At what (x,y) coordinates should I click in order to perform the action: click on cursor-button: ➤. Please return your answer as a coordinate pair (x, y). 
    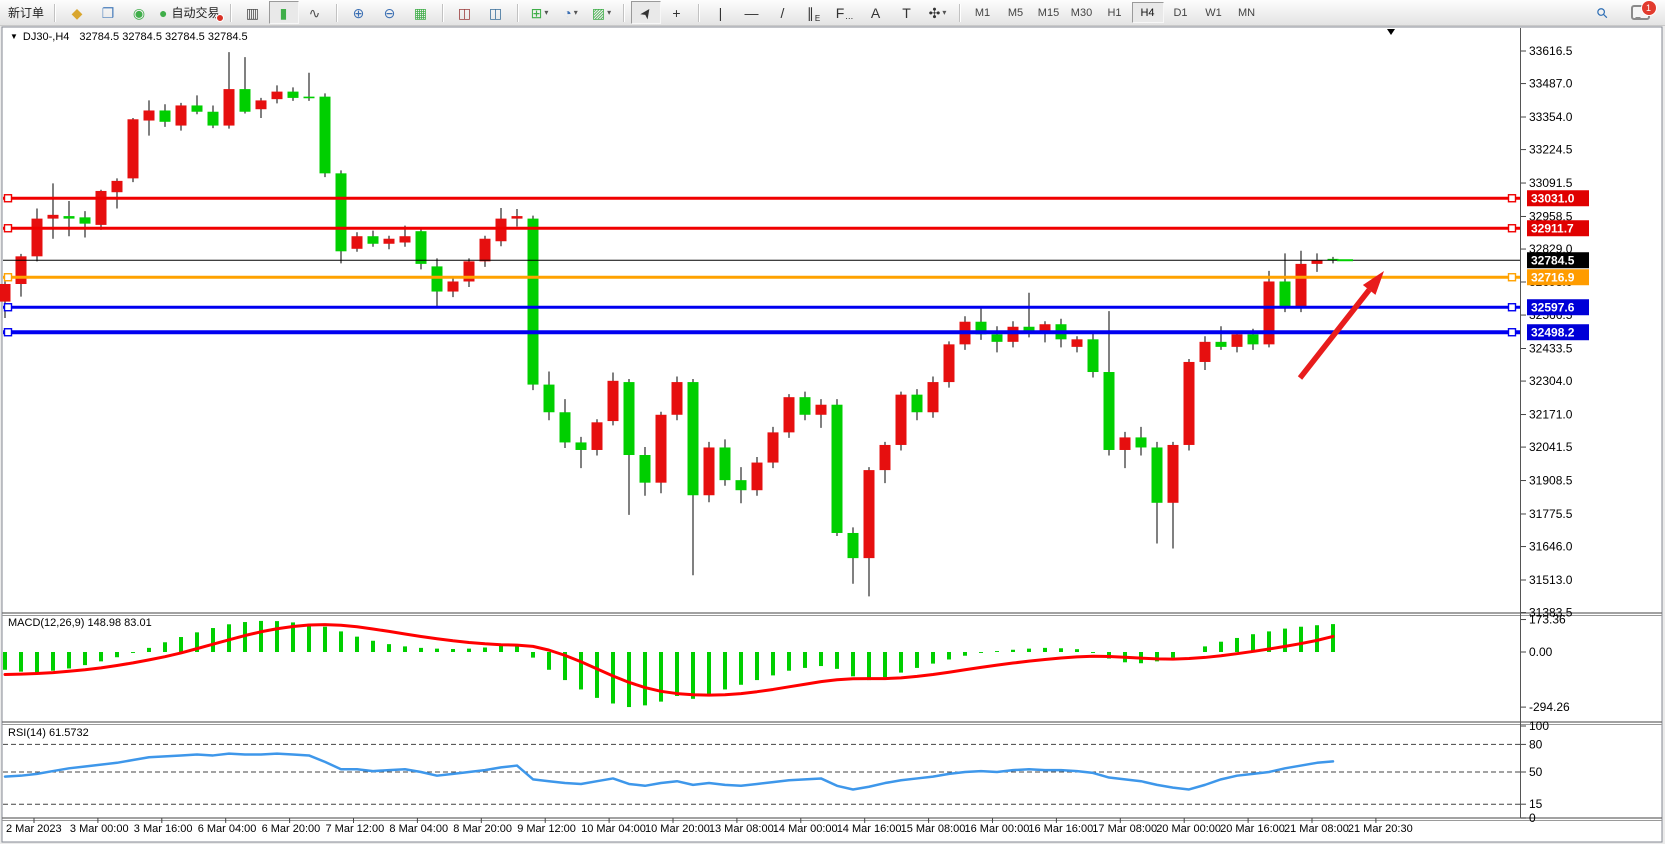
    Looking at the image, I should click on (645, 12).